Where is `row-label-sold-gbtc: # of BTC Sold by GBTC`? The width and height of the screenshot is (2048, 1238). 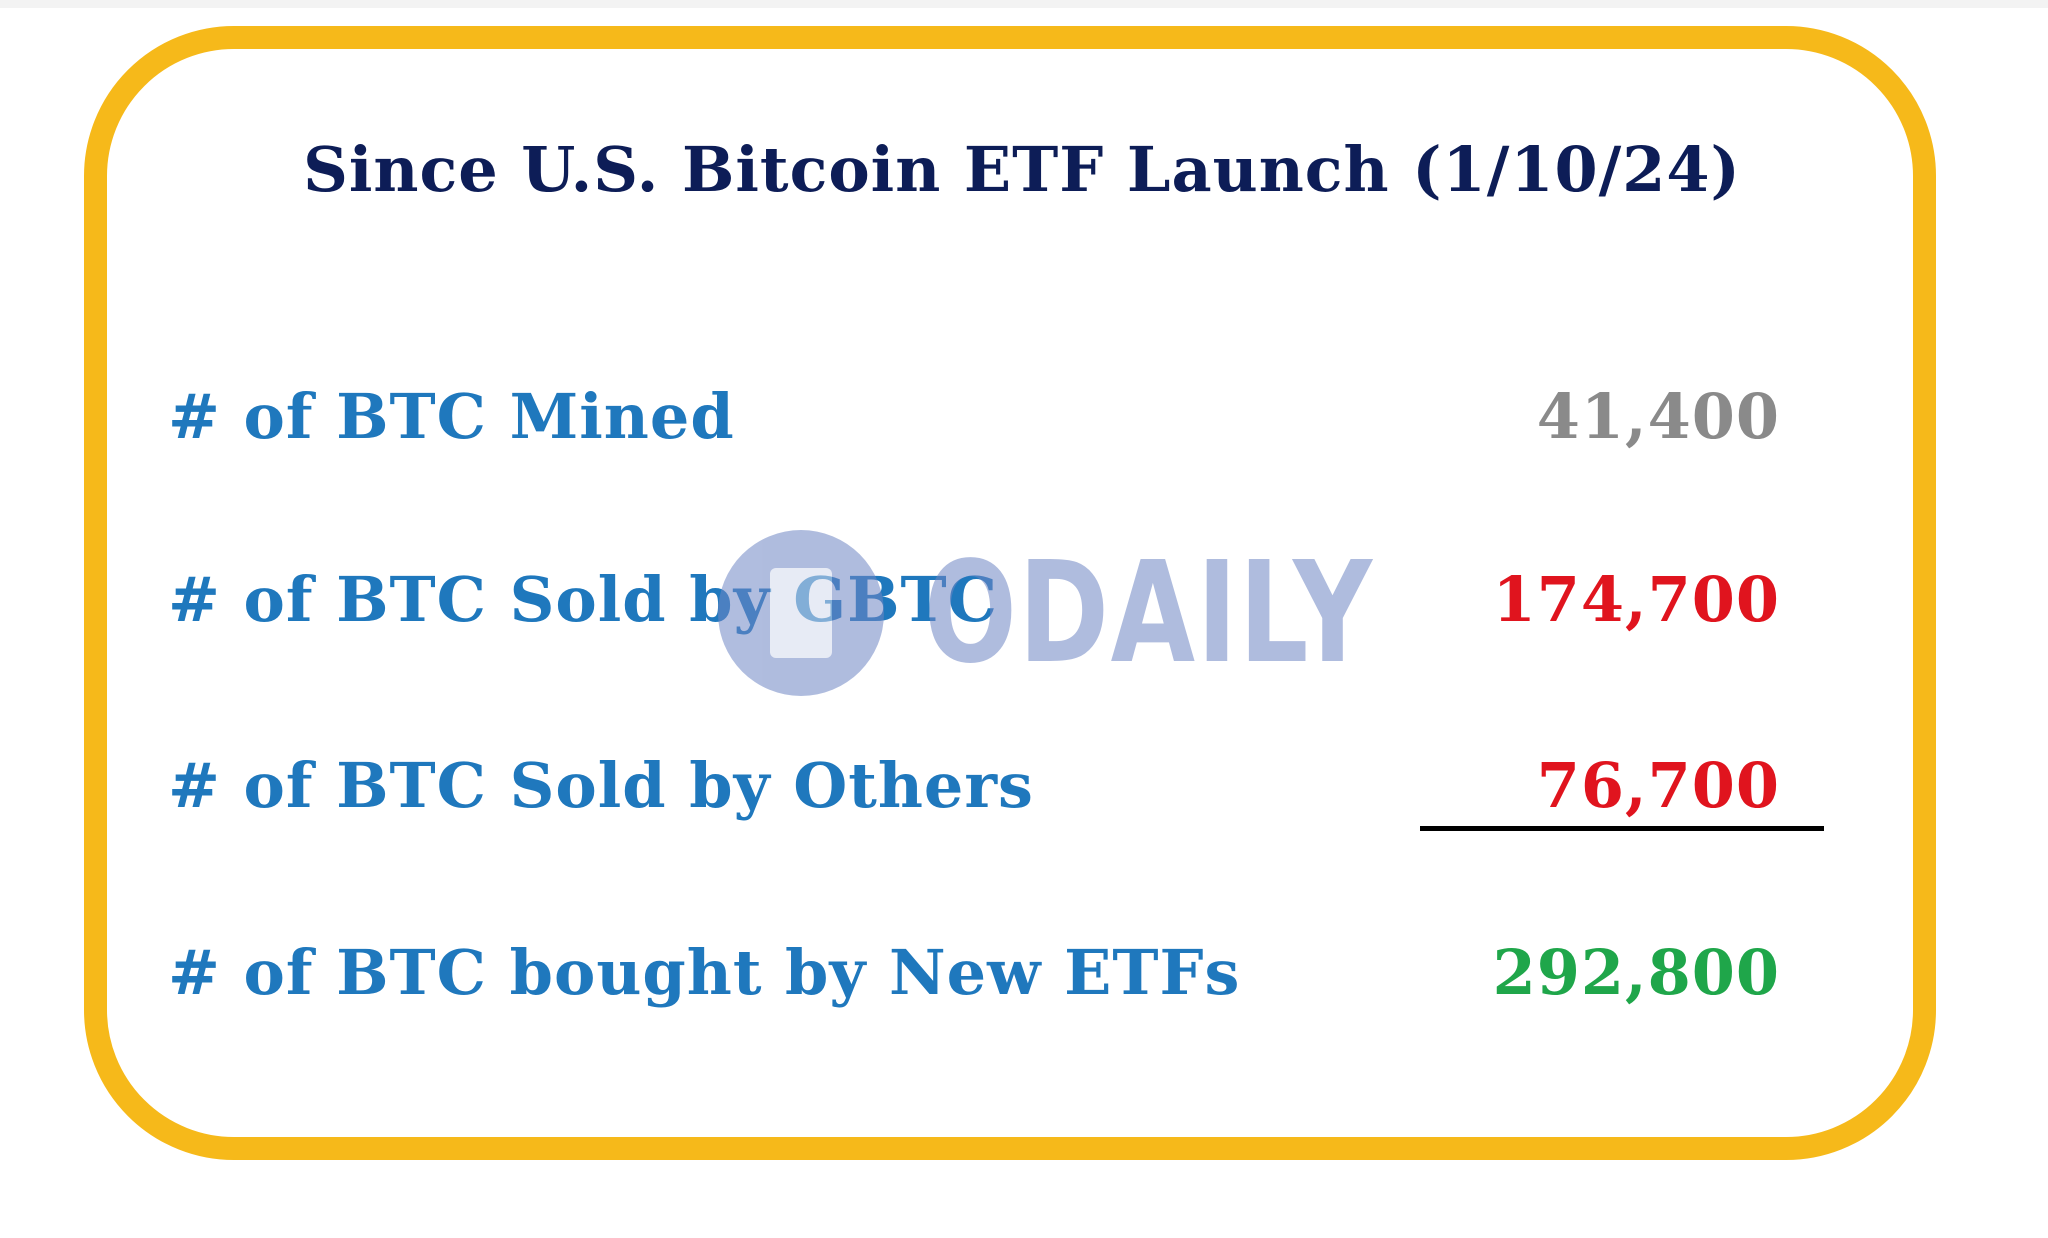
row-label-sold-gbtc: # of BTC Sold by GBTC is located at coordinates (583, 599).